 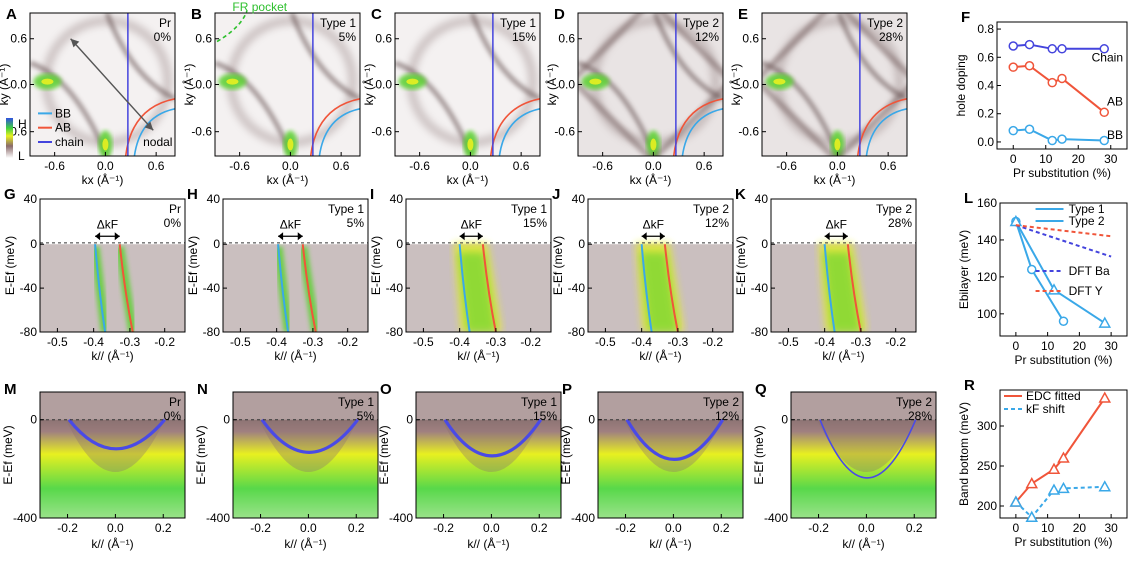 What do you see at coordinates (163, 528) in the screenshot?
I see `xtick-label: 0.2` at bounding box center [163, 528].